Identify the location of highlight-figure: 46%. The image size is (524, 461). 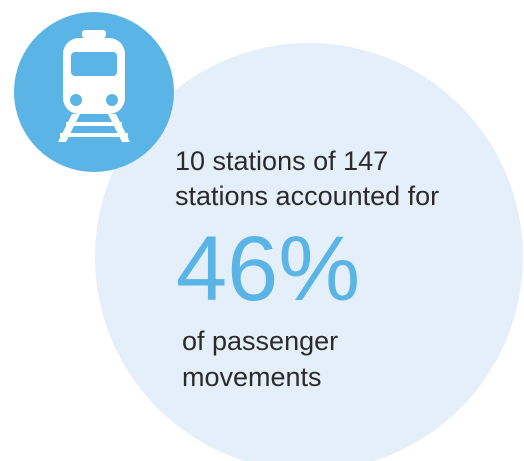
(268, 269).